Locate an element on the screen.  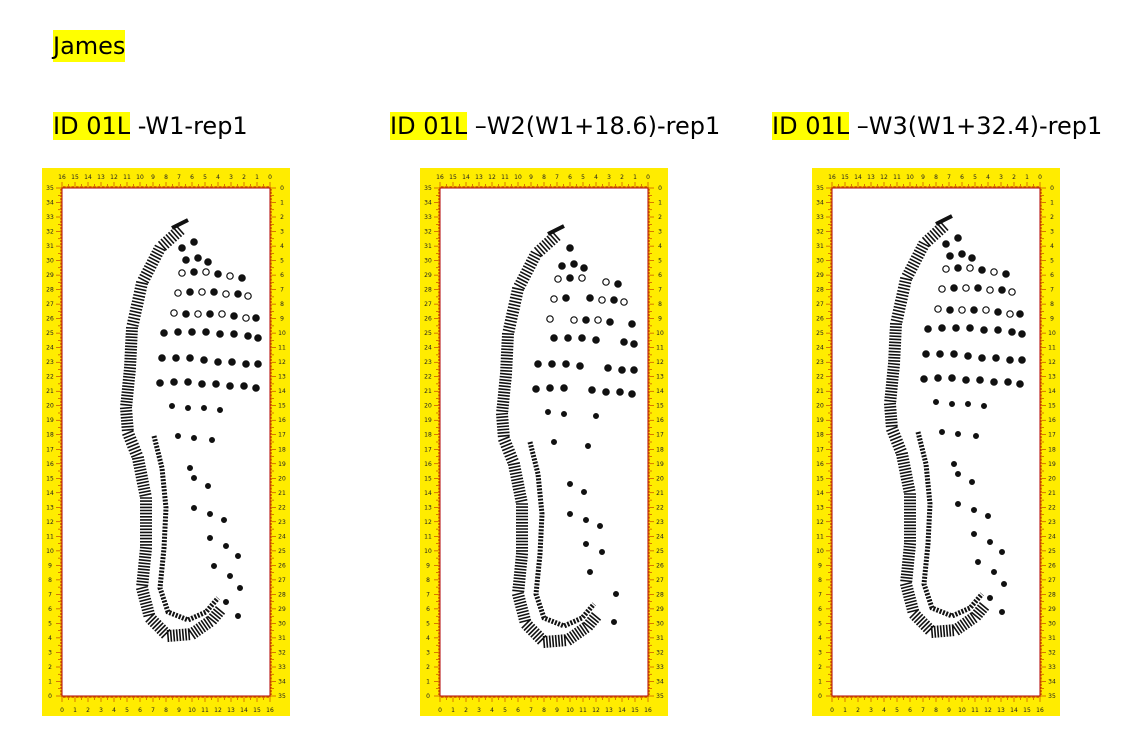
ruler-label: 34 is located at coordinates (282, 682).